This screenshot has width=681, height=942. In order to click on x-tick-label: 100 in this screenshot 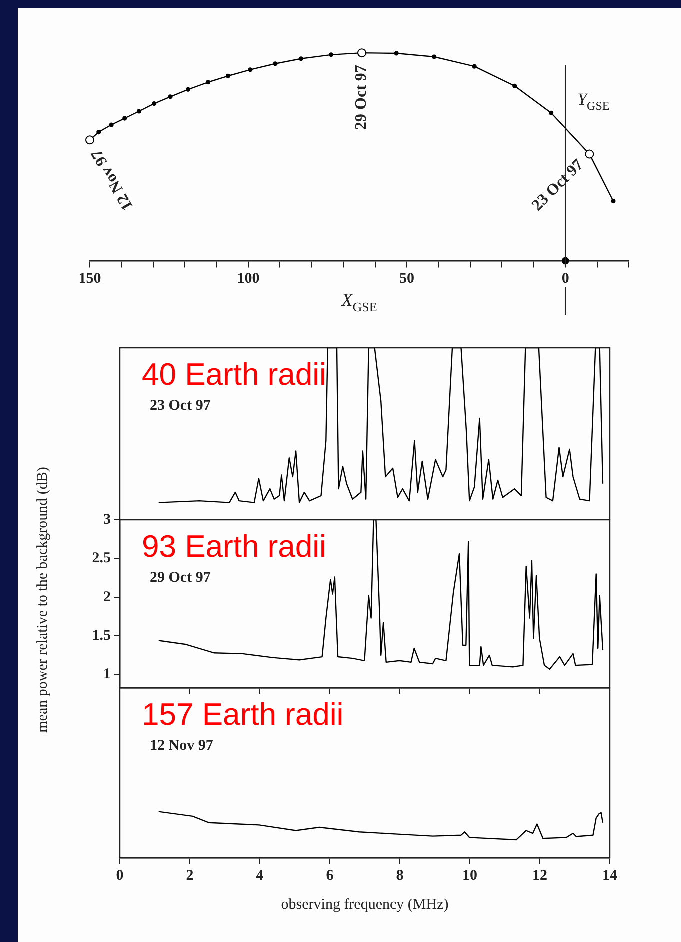, I will do `click(248, 278)`.